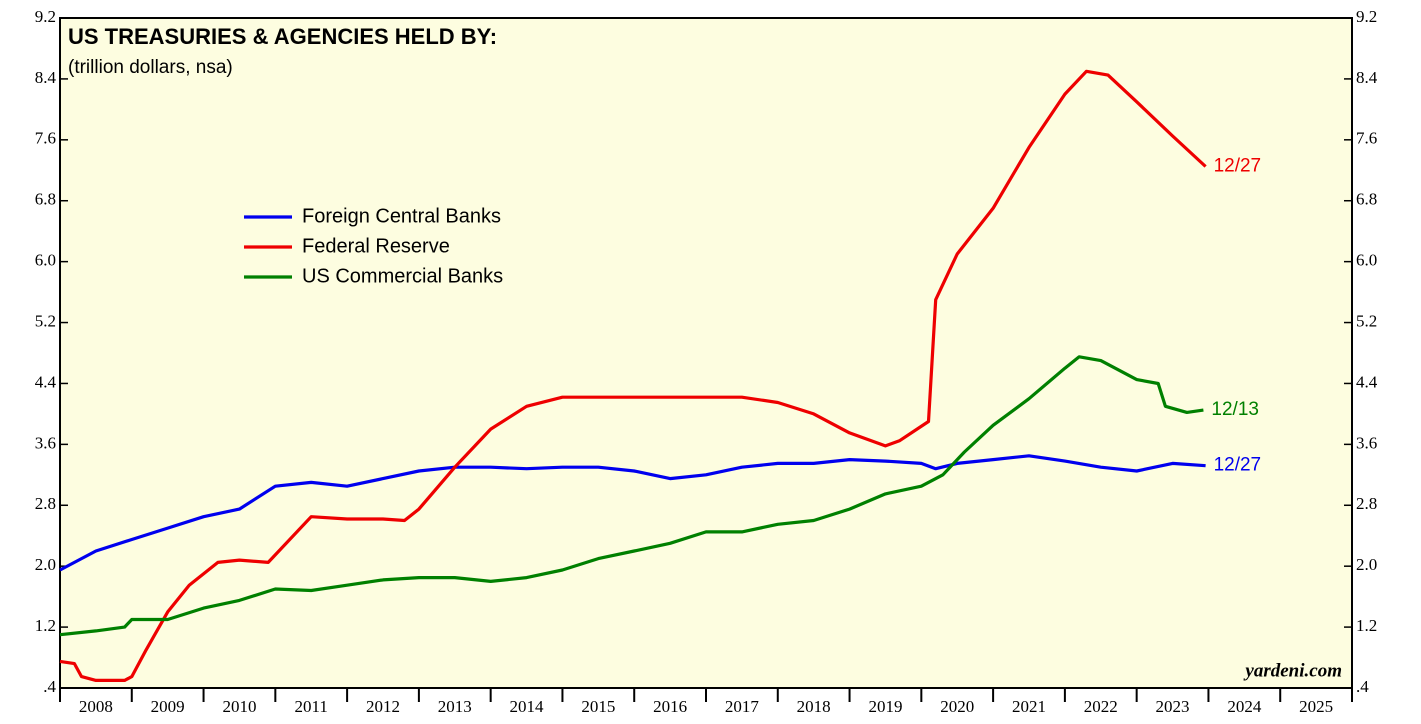  What do you see at coordinates (376, 246) in the screenshot?
I see `legend-label: Federal Reserve` at bounding box center [376, 246].